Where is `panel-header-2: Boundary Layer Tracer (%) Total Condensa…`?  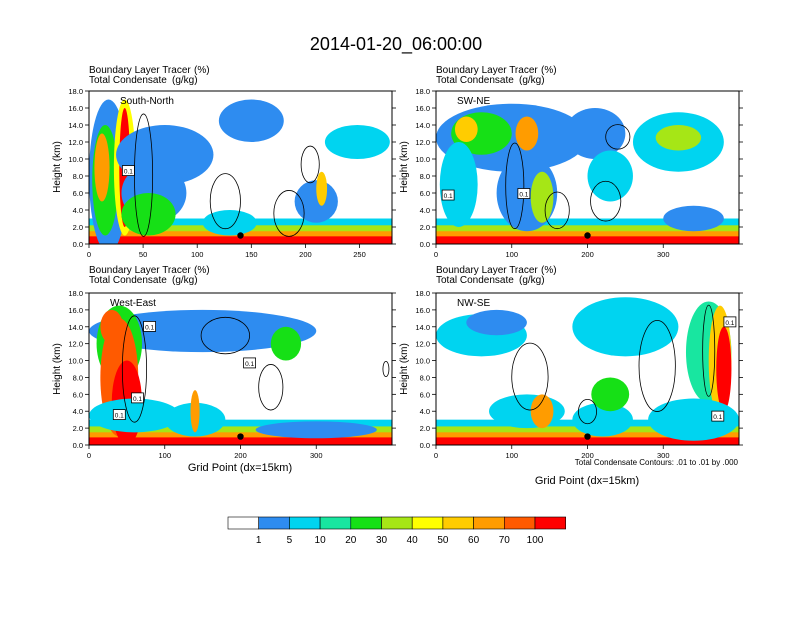
panel-header-2: Boundary Layer Tracer (%) Total Condensa… is located at coordinates (149, 275).